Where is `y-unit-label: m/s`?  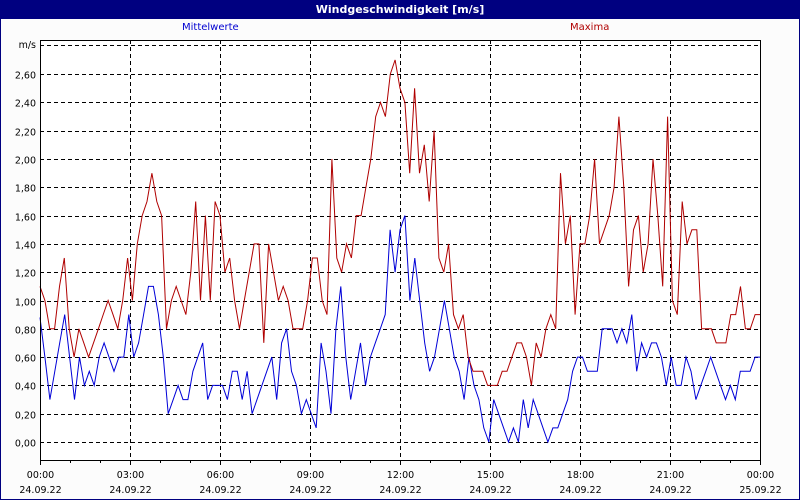 y-unit-label: m/s is located at coordinates (27, 45).